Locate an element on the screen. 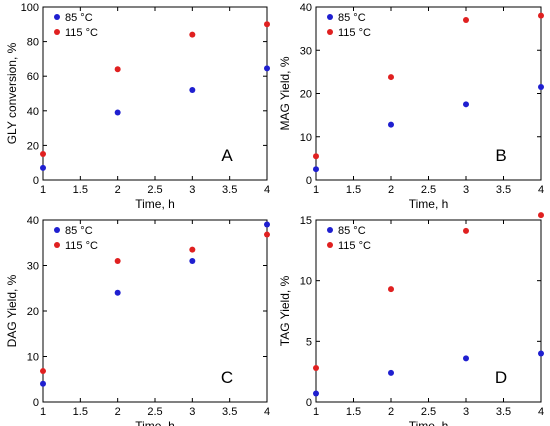 This screenshot has height=426, width=550. panel-label: A is located at coordinates (227, 155).